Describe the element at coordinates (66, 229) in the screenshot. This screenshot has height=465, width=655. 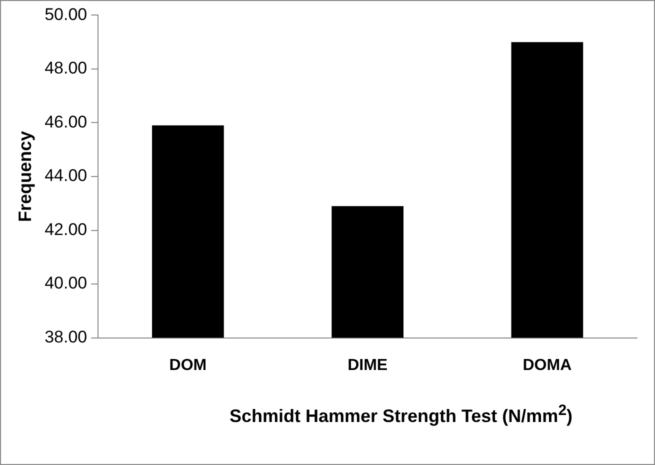
I see `y-tick-label: 42.00` at that location.